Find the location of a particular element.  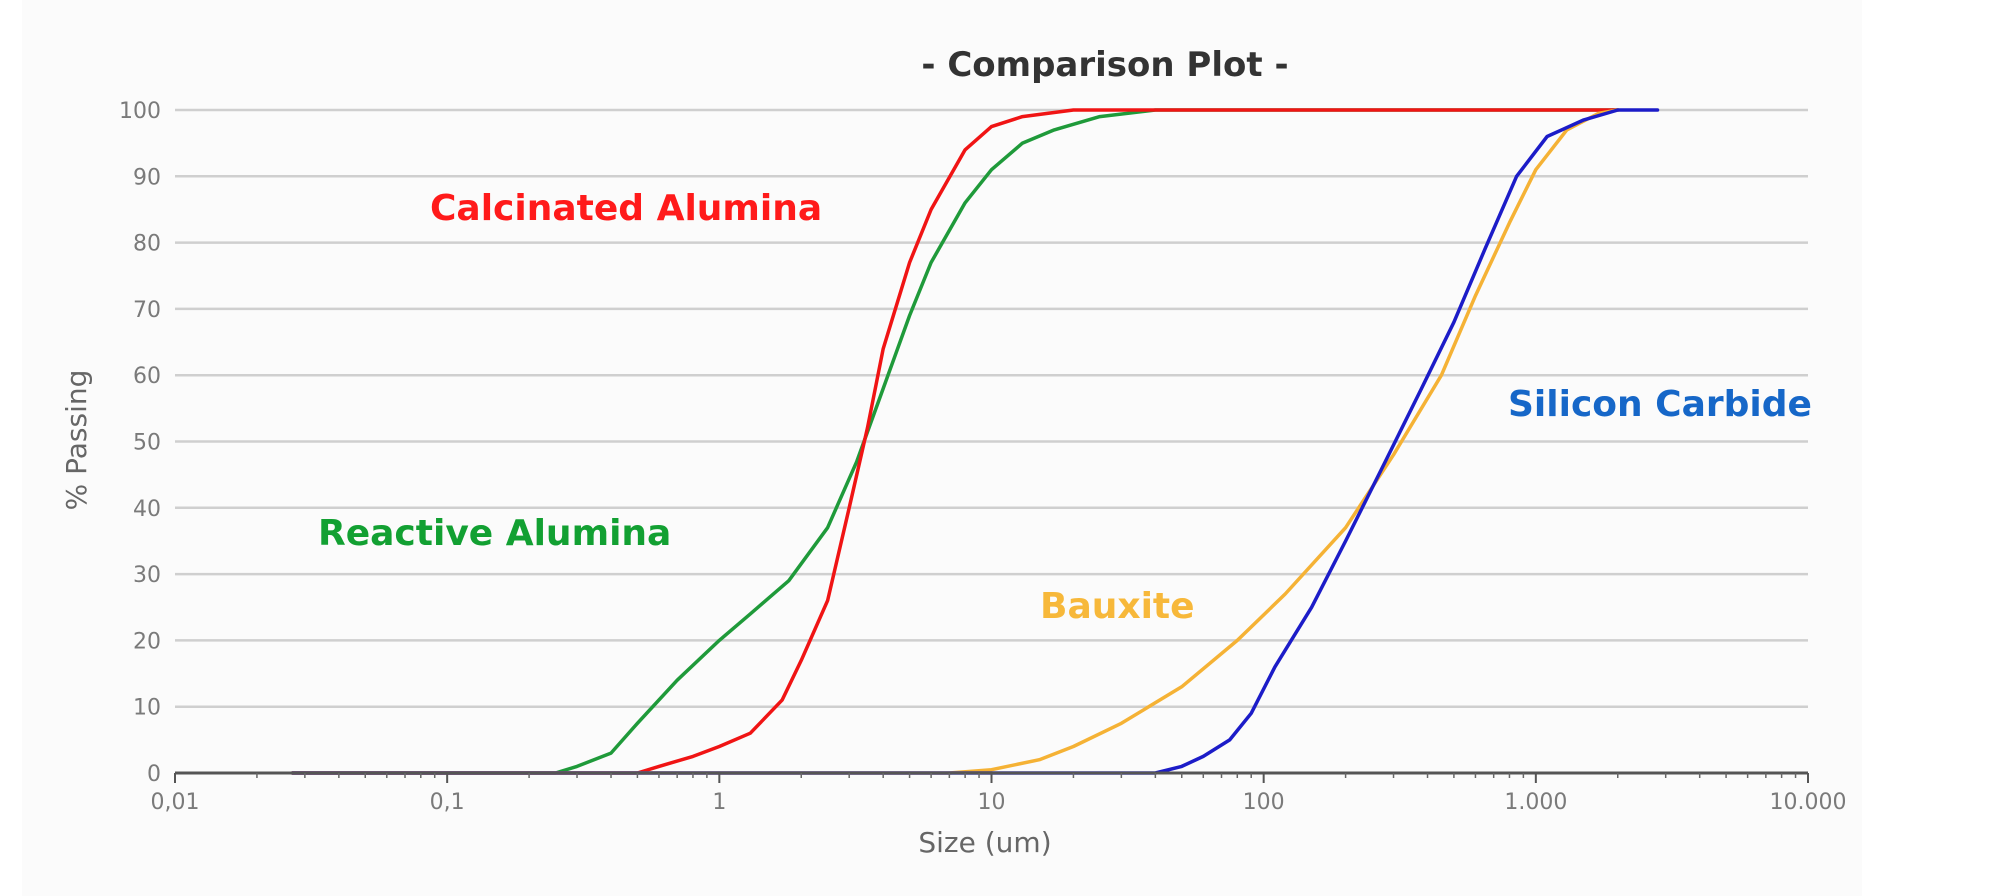

annotation-reactive-alumina: Reactive Alumina is located at coordinates (494, 533).